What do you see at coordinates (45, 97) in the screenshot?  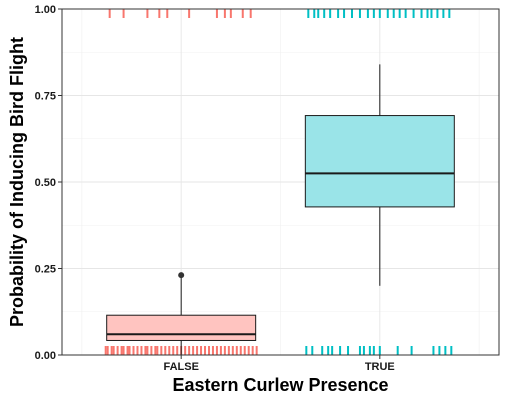 I see `y-tick-label: 0.75` at bounding box center [45, 97].